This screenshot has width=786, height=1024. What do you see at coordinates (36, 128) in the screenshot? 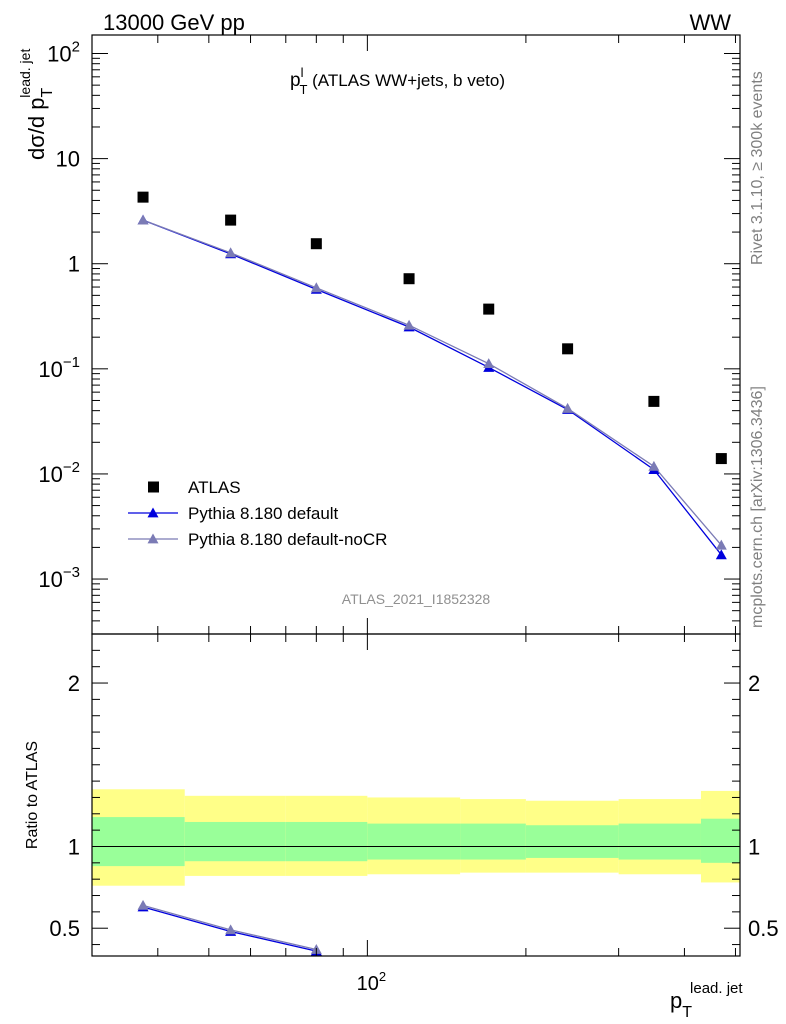
I see `ylabel-main: dσ/d p` at bounding box center [36, 128].